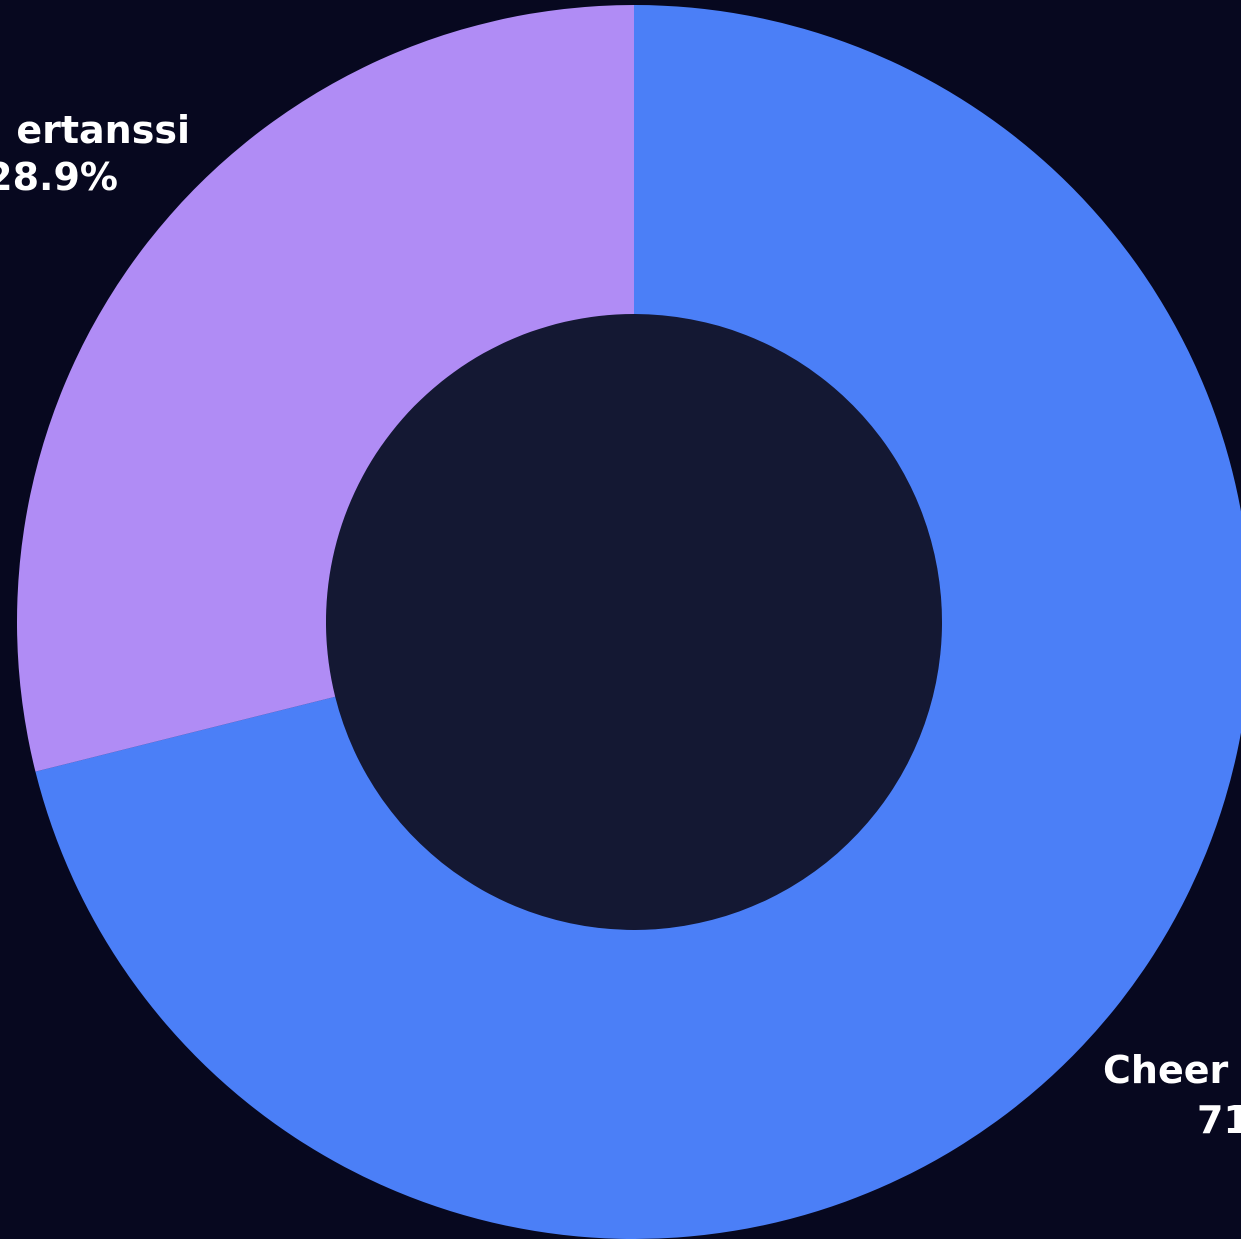 The image size is (1241, 1239). What do you see at coordinates (103, 130) in the screenshot?
I see `segment-label: ertanssi` at bounding box center [103, 130].